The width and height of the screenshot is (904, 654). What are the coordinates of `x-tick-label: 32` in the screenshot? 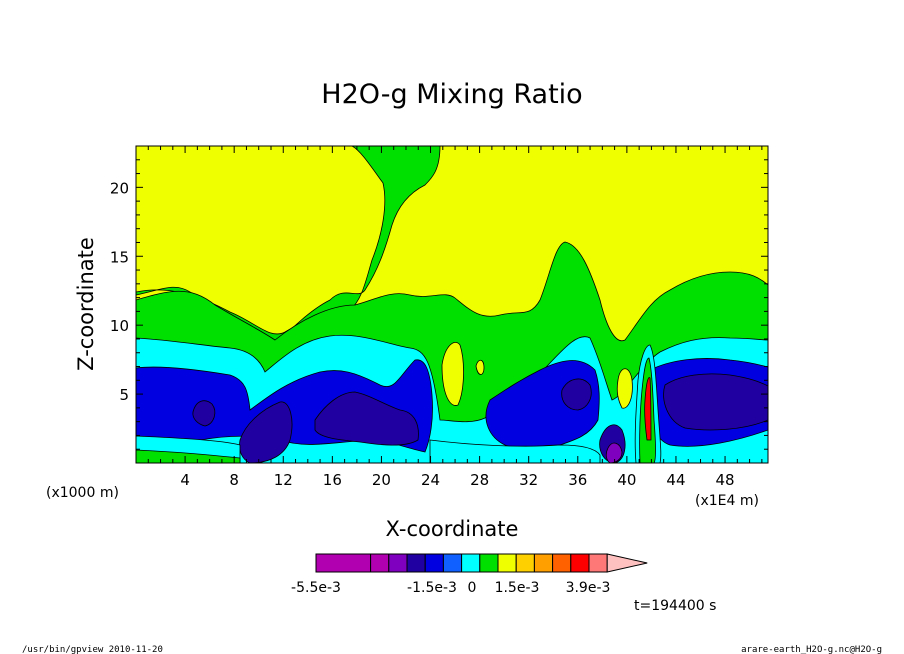 It's located at (528, 480).